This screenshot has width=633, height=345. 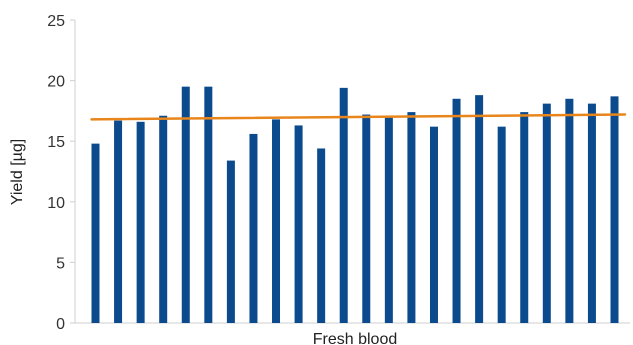 I want to click on y-tick-label: 10, so click(x=56, y=203).